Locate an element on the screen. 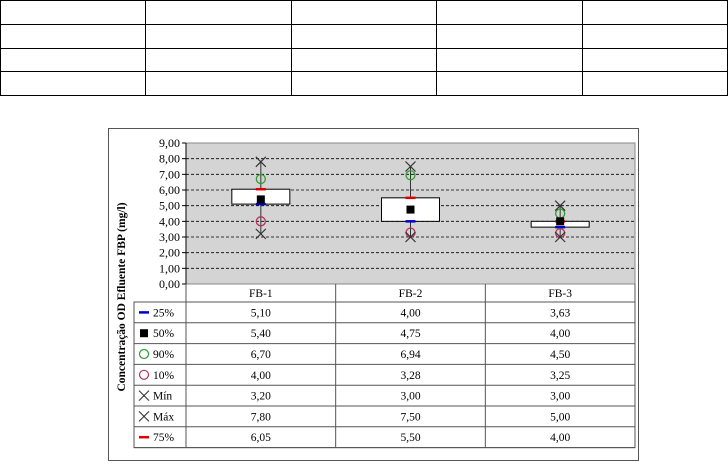 The height and width of the screenshot is (465, 728). data-label: 5,10 is located at coordinates (261, 313).